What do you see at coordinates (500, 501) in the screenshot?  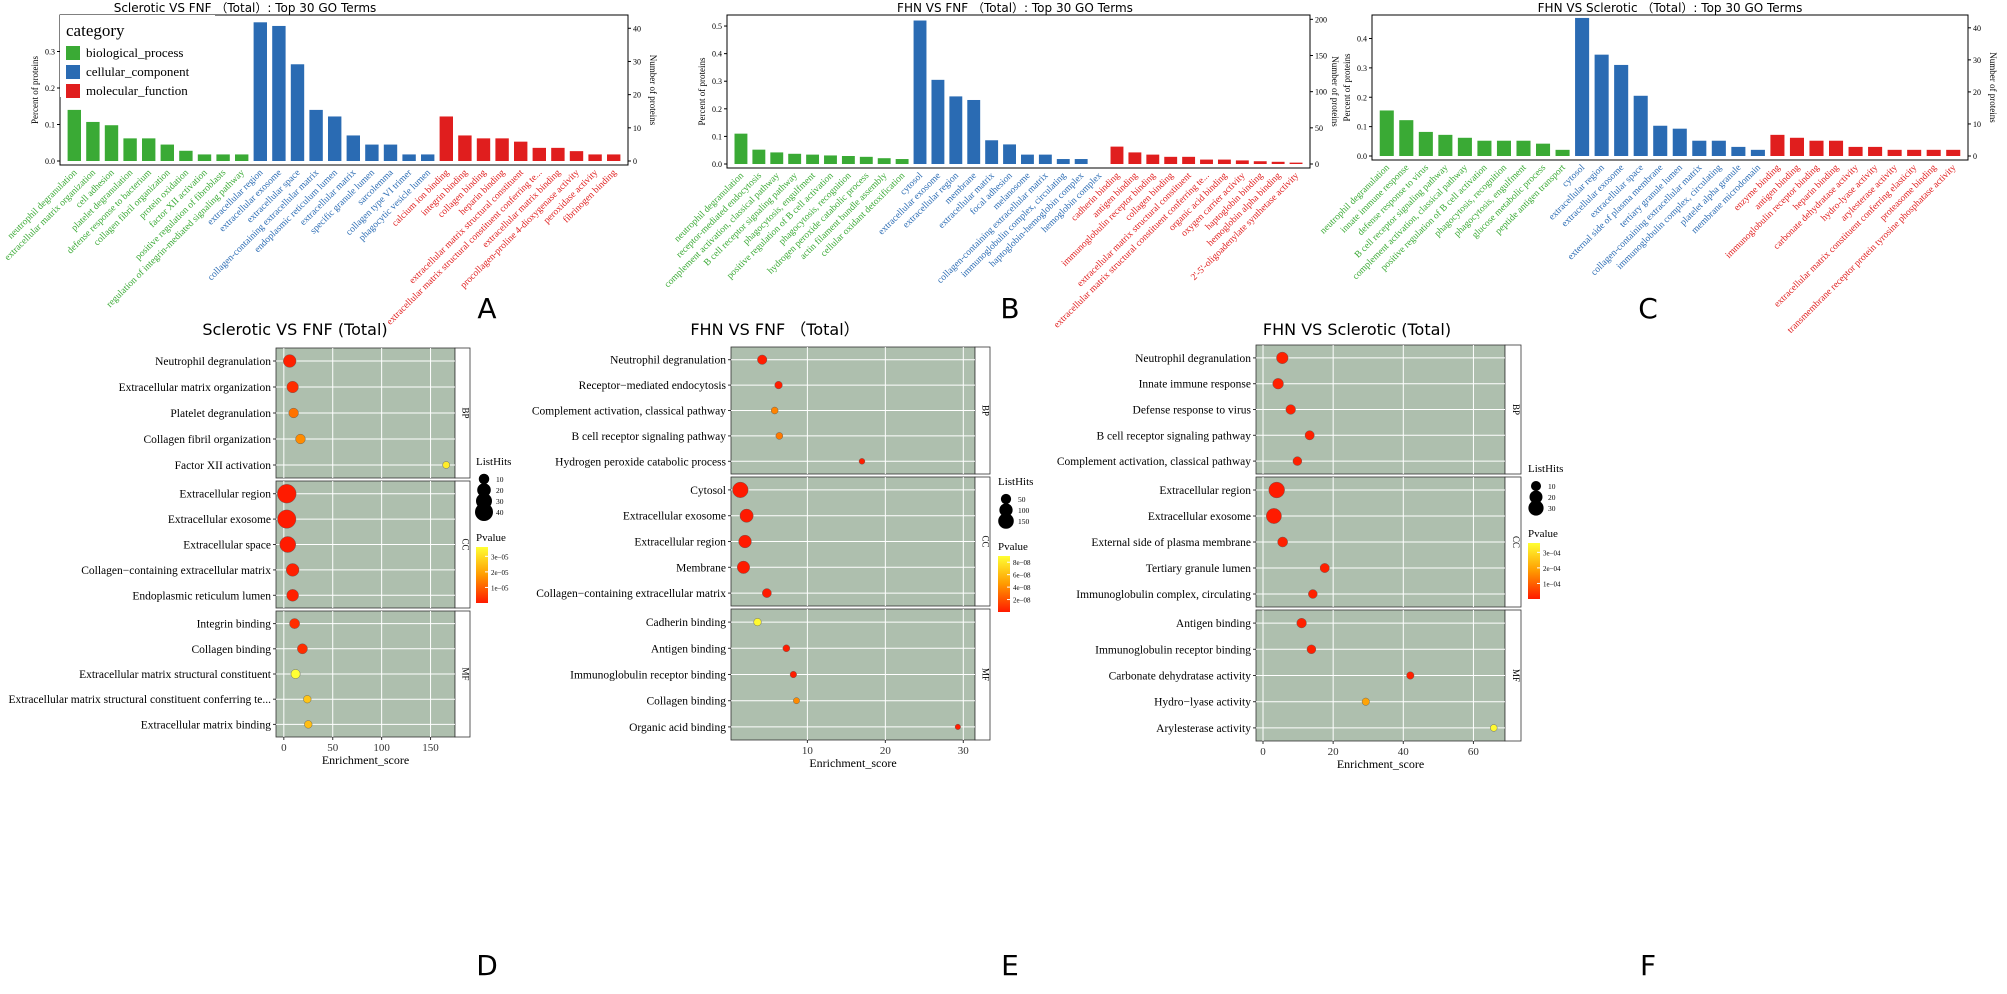 I see `size-legend-label: 30` at bounding box center [500, 501].